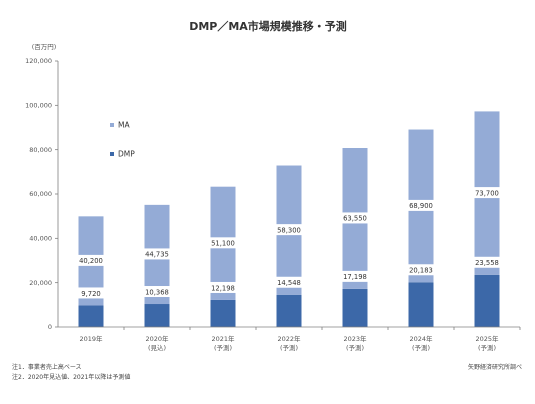 This screenshot has height=404, width=535. I want to click on y-tick-label: 120,000, so click(38, 61).